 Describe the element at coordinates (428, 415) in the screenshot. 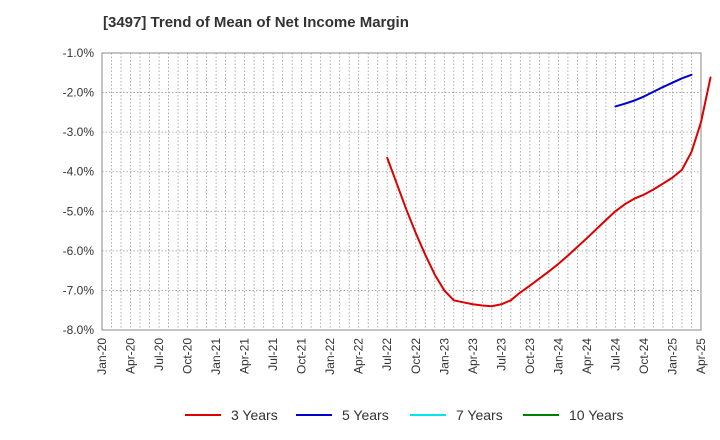

I see `legend-swatch-7-years` at that location.